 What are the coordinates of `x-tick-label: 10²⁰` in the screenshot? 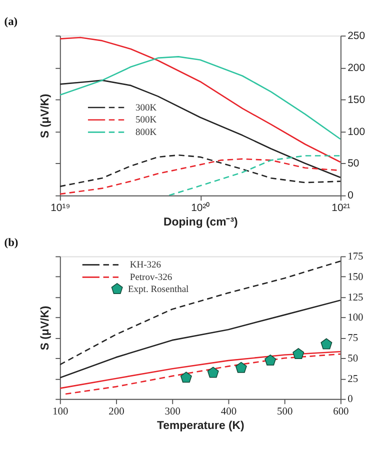 It's located at (200, 208).